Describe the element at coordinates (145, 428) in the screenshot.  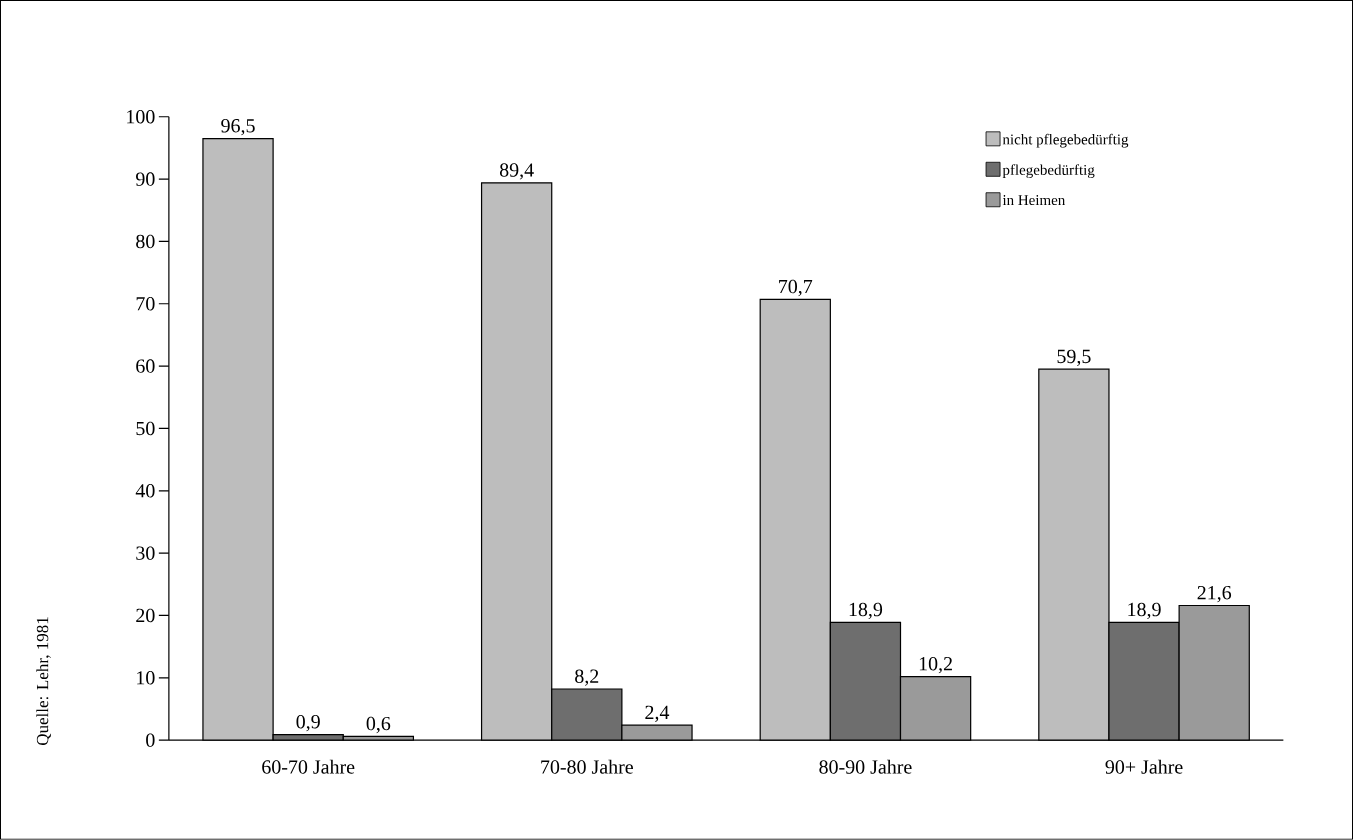
I see `y-tick-label: 50` at that location.